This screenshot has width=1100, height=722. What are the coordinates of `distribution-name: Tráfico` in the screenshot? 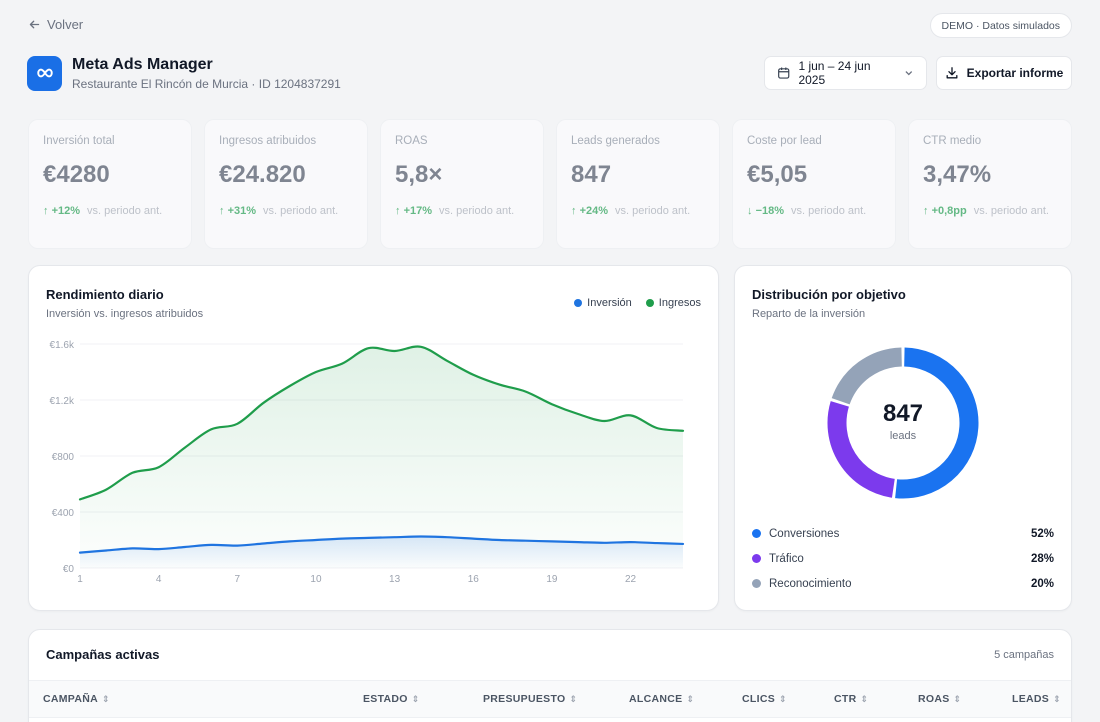 It's located at (786, 558).